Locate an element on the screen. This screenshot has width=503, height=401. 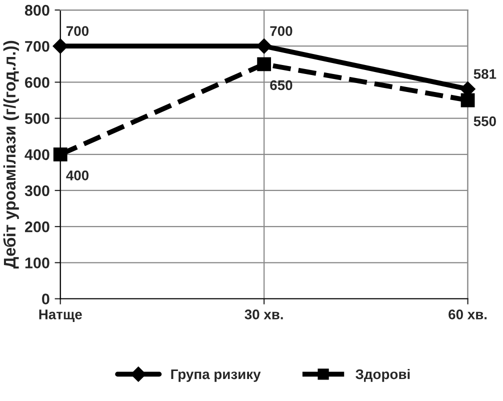
x-tick-label: Натще is located at coordinates (60, 316).